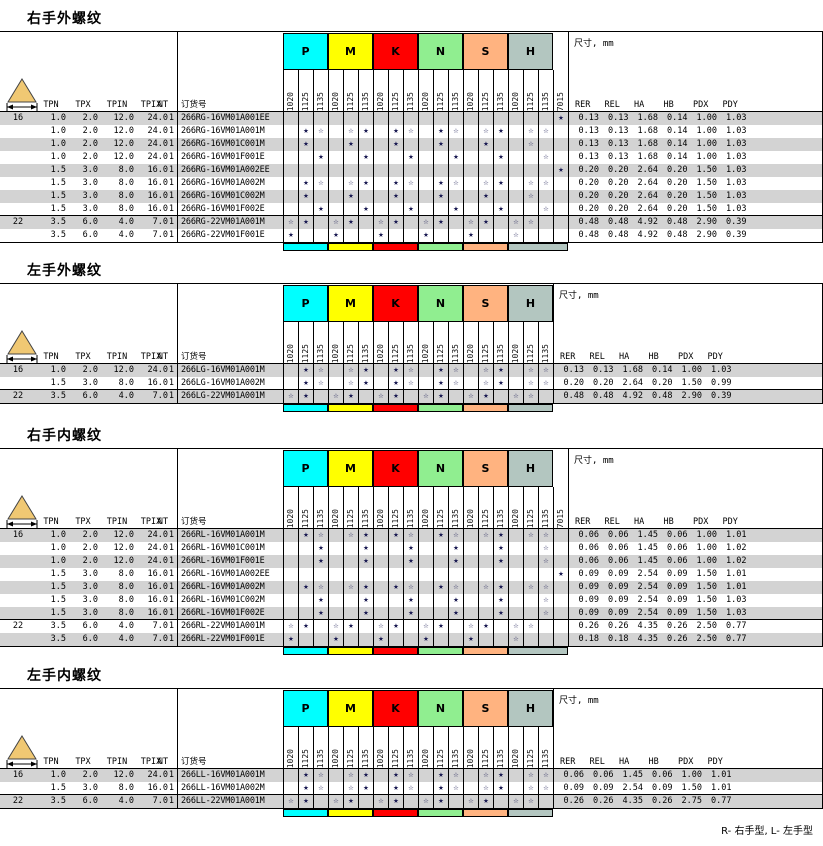 The image size is (823, 846). What do you see at coordinates (18, 370) in the screenshot?
I see `insert-size-value: 16` at bounding box center [18, 370].